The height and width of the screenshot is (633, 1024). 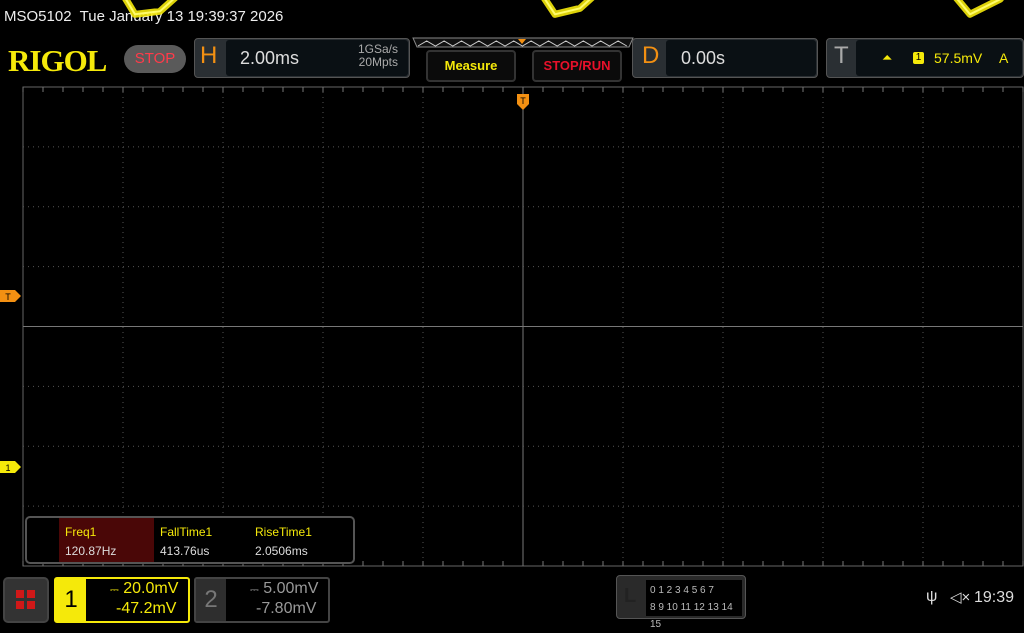 What do you see at coordinates (91, 551) in the screenshot?
I see `measurement-value: 120.87Hz` at bounding box center [91, 551].